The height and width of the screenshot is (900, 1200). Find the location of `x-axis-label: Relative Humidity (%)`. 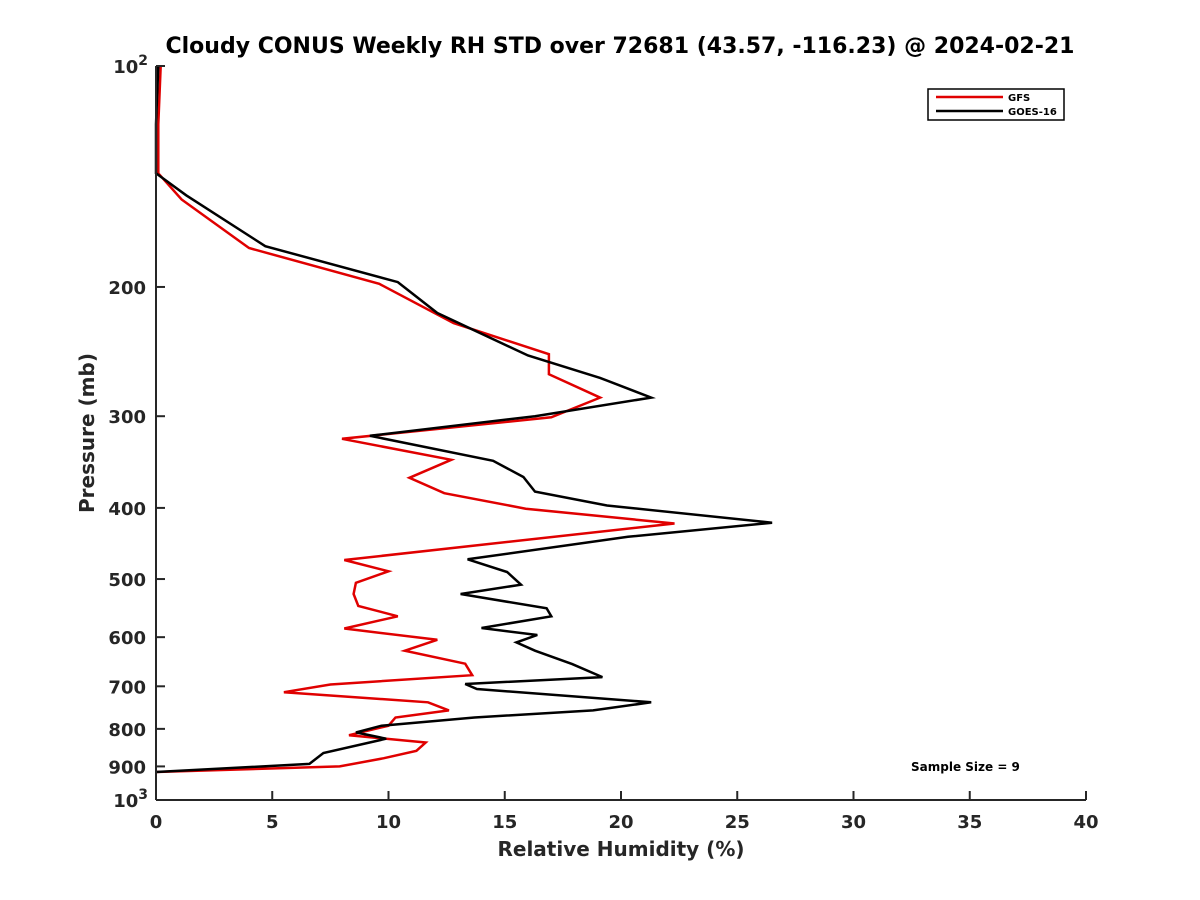

x-axis-label: Relative Humidity (%) is located at coordinates (620, 849).